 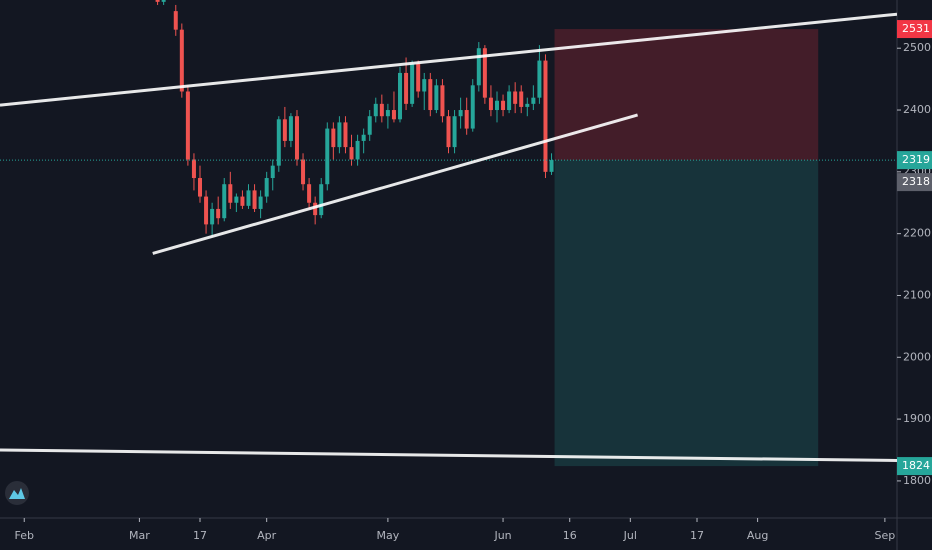 What do you see at coordinates (686, 95) in the screenshot?
I see `stop-zone` at bounding box center [686, 95].